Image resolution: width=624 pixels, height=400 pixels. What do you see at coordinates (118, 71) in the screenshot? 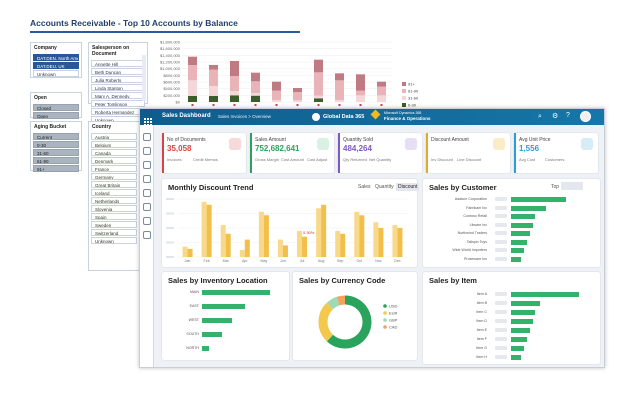
I see `salesperson-slicer-item: Beth Duncan` at bounding box center [118, 71].